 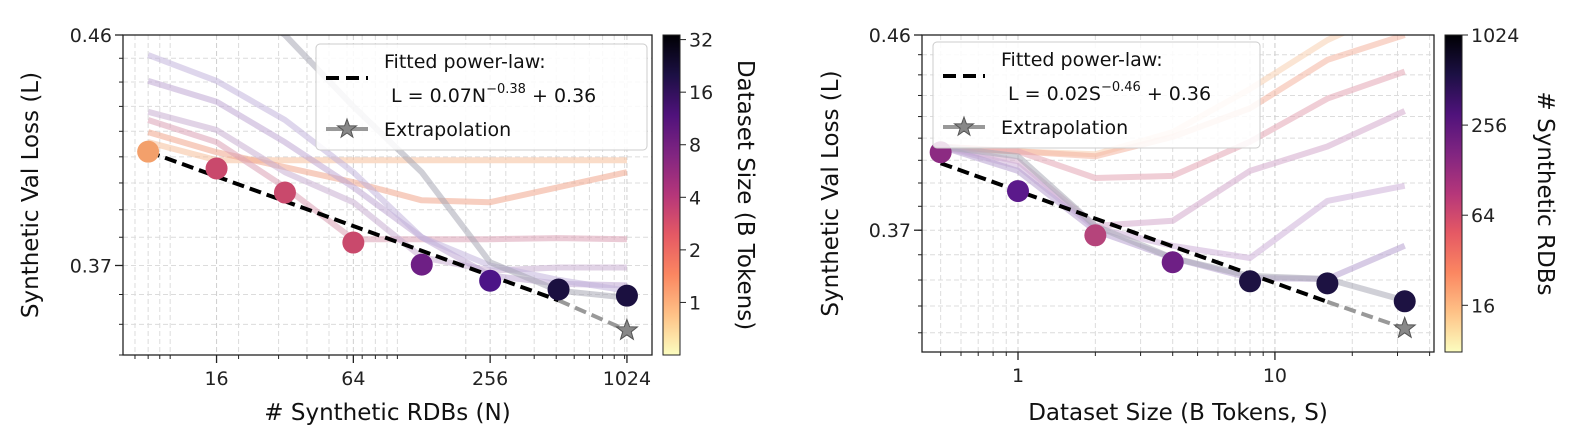 I want to click on x-axis-label: # Synthetic RDBs (N), so click(x=387, y=413).